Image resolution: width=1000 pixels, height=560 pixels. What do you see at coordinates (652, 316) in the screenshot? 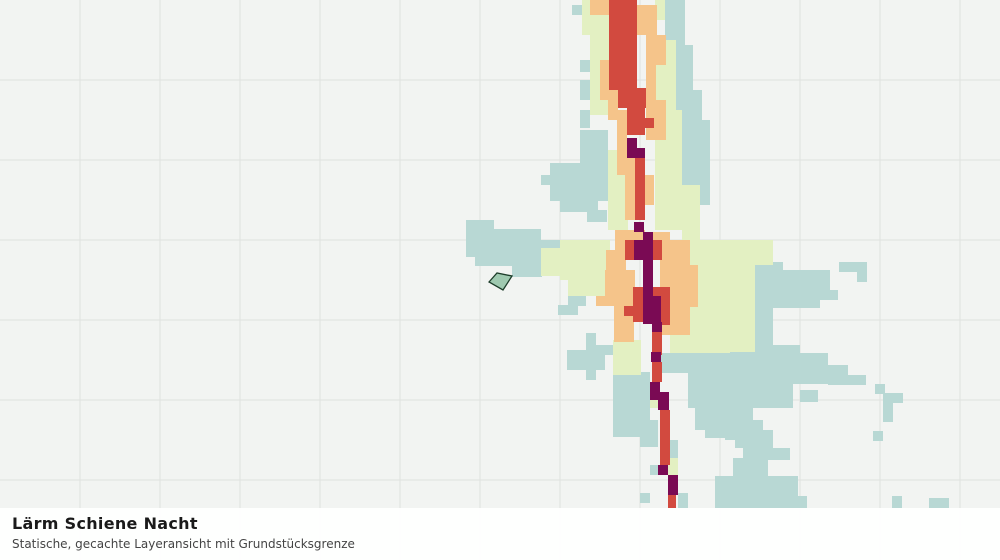
I see `noise-zone-extreme` at bounding box center [652, 316].